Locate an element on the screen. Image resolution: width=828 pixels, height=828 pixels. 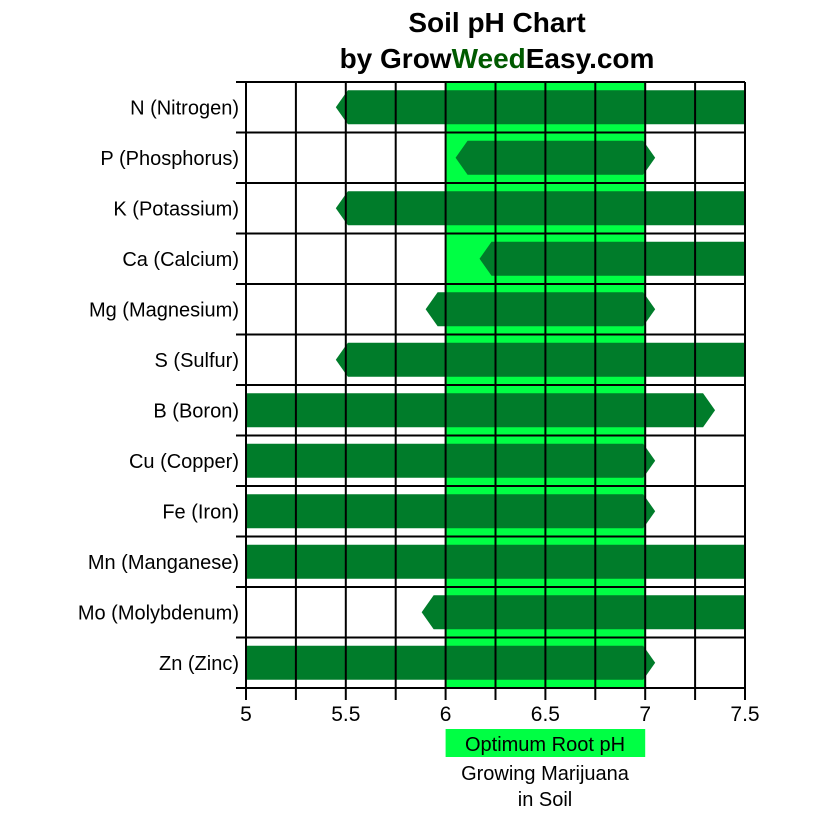
x-tick-label: 6 is located at coordinates (446, 714).